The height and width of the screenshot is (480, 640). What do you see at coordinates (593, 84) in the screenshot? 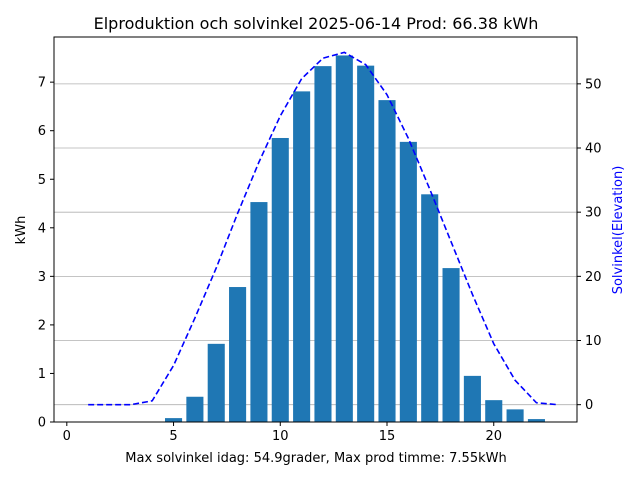
I see `y2-tick-label: 50` at bounding box center [593, 84].